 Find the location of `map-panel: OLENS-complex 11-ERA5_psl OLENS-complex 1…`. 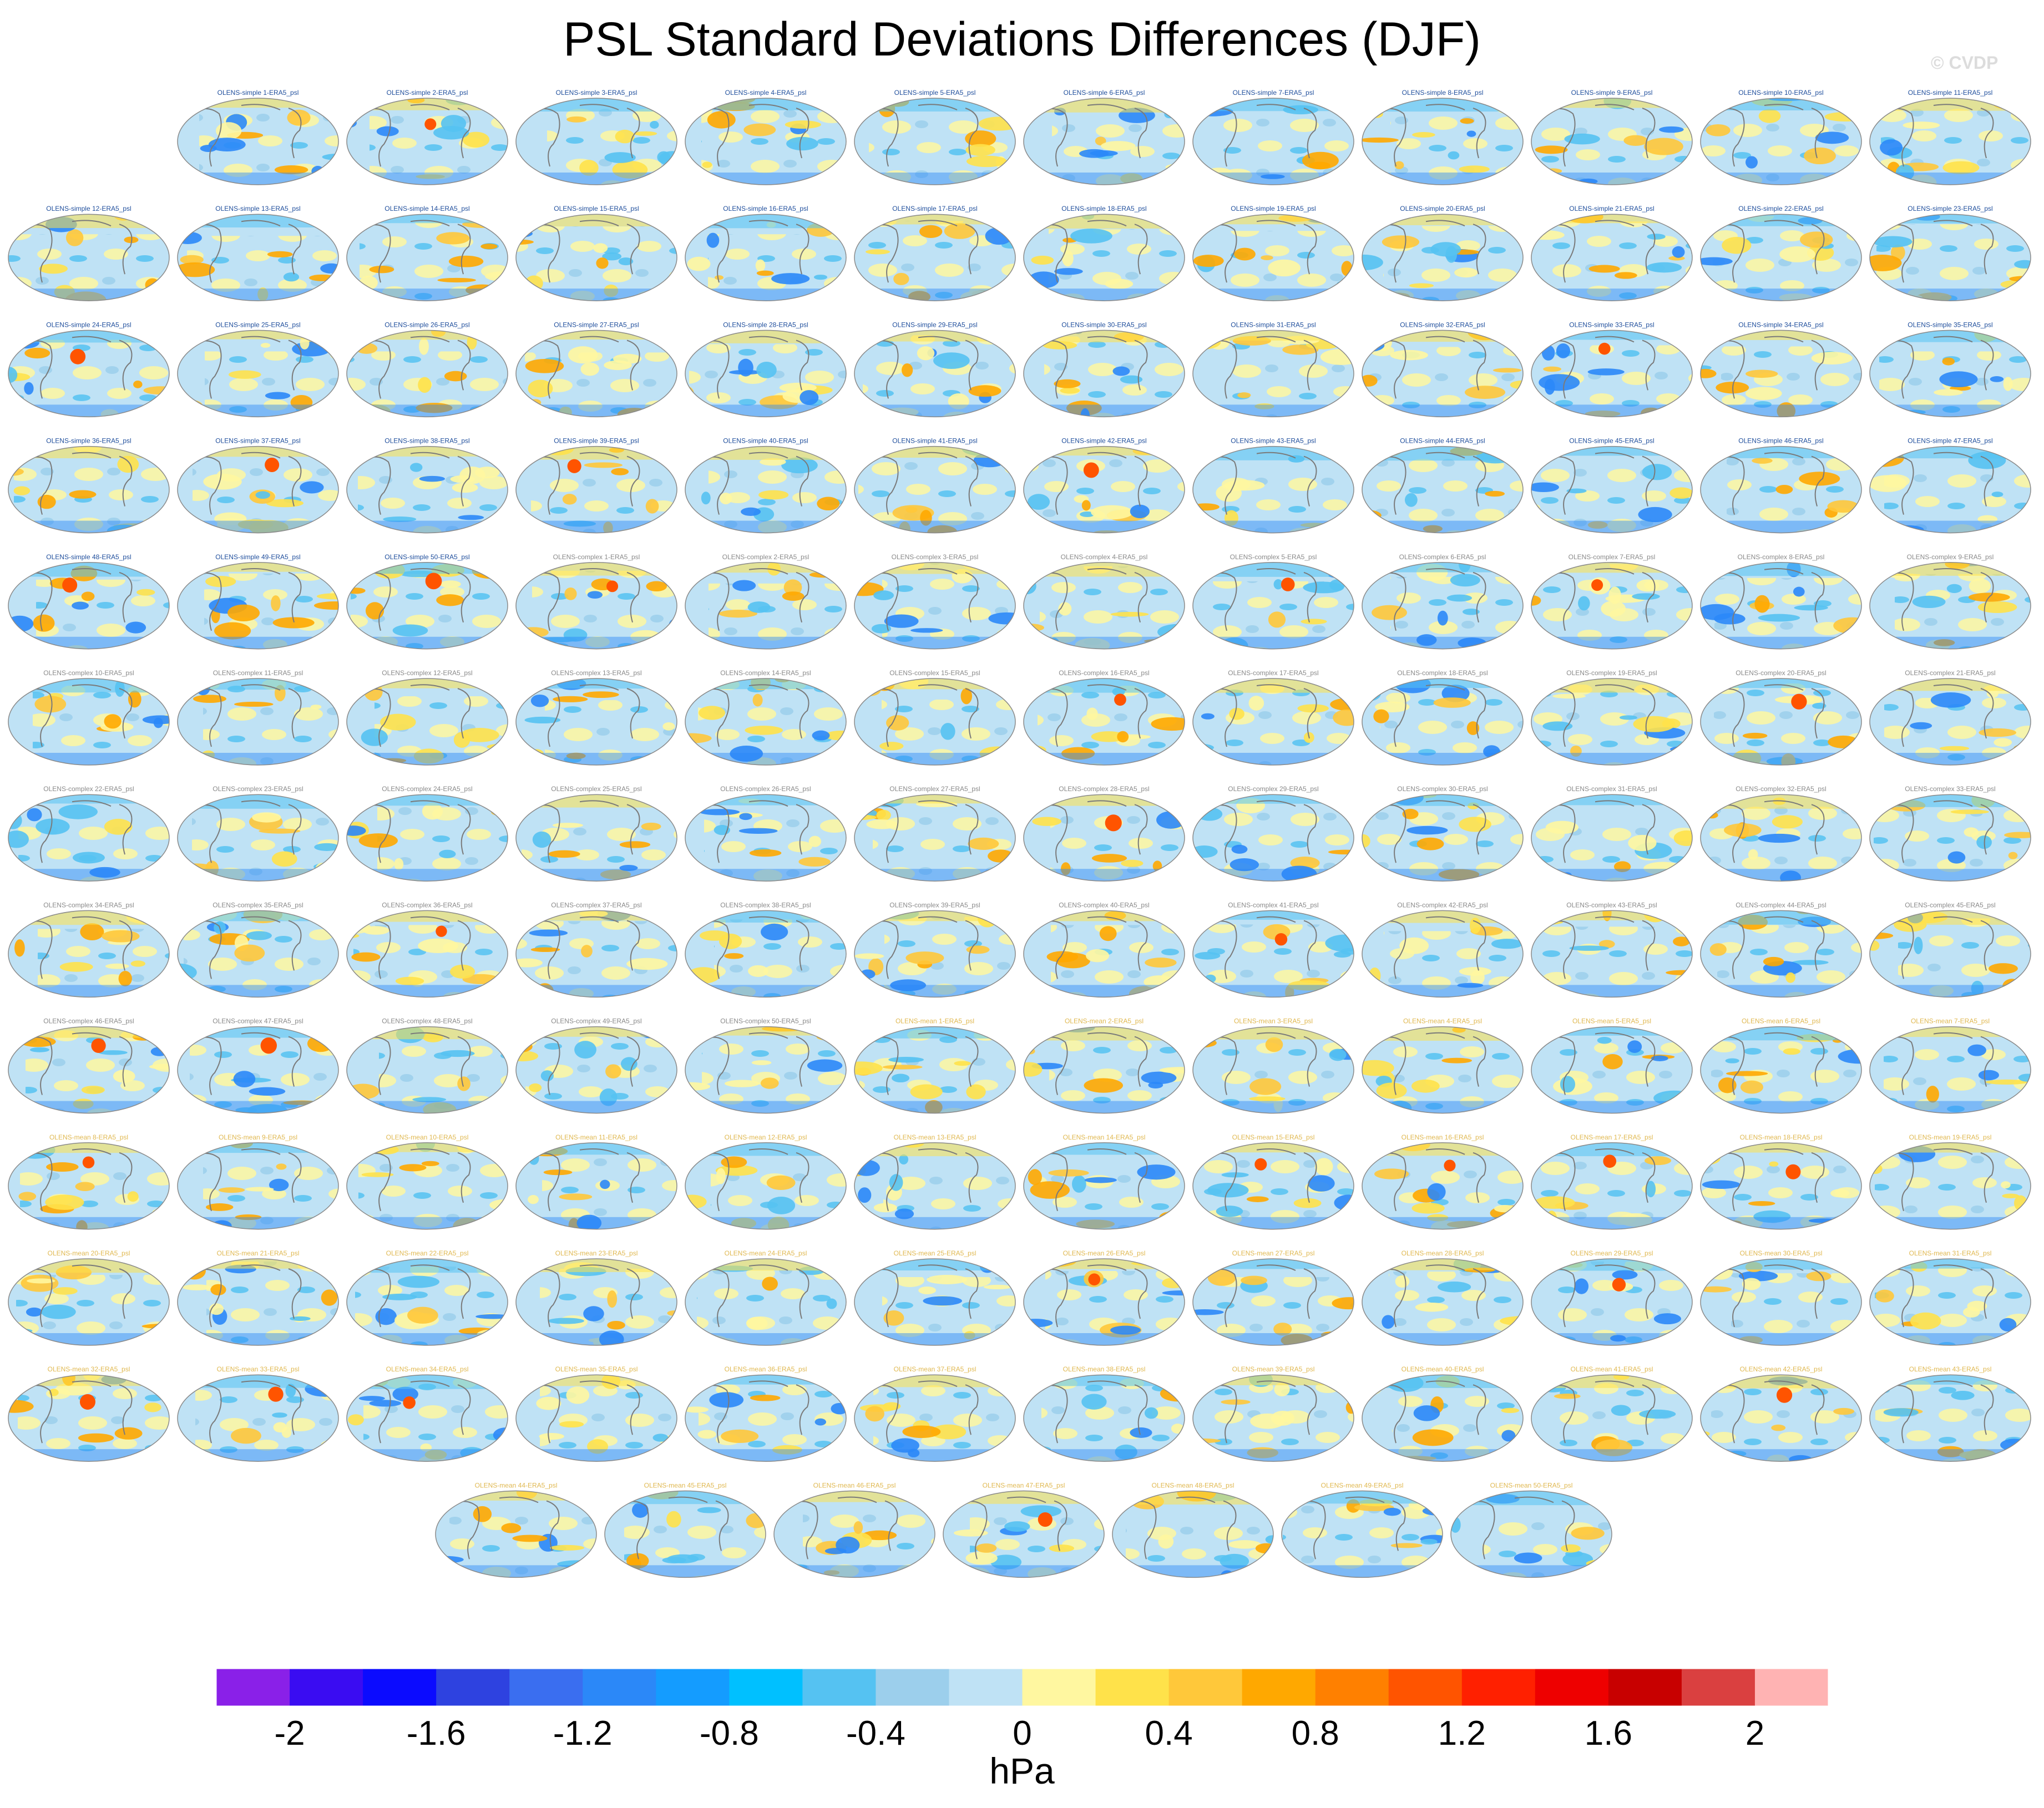

map-panel: OLENS-complex 11-ERA5_psl OLENS-complex 1… is located at coordinates (258, 717).